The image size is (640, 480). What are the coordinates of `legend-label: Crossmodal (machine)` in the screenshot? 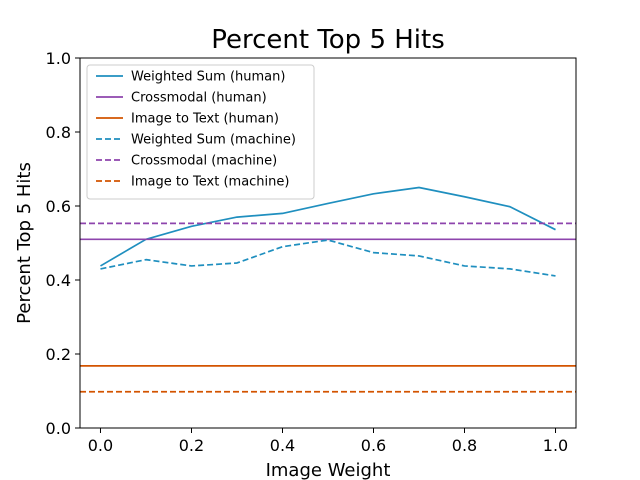 It's located at (204, 161).